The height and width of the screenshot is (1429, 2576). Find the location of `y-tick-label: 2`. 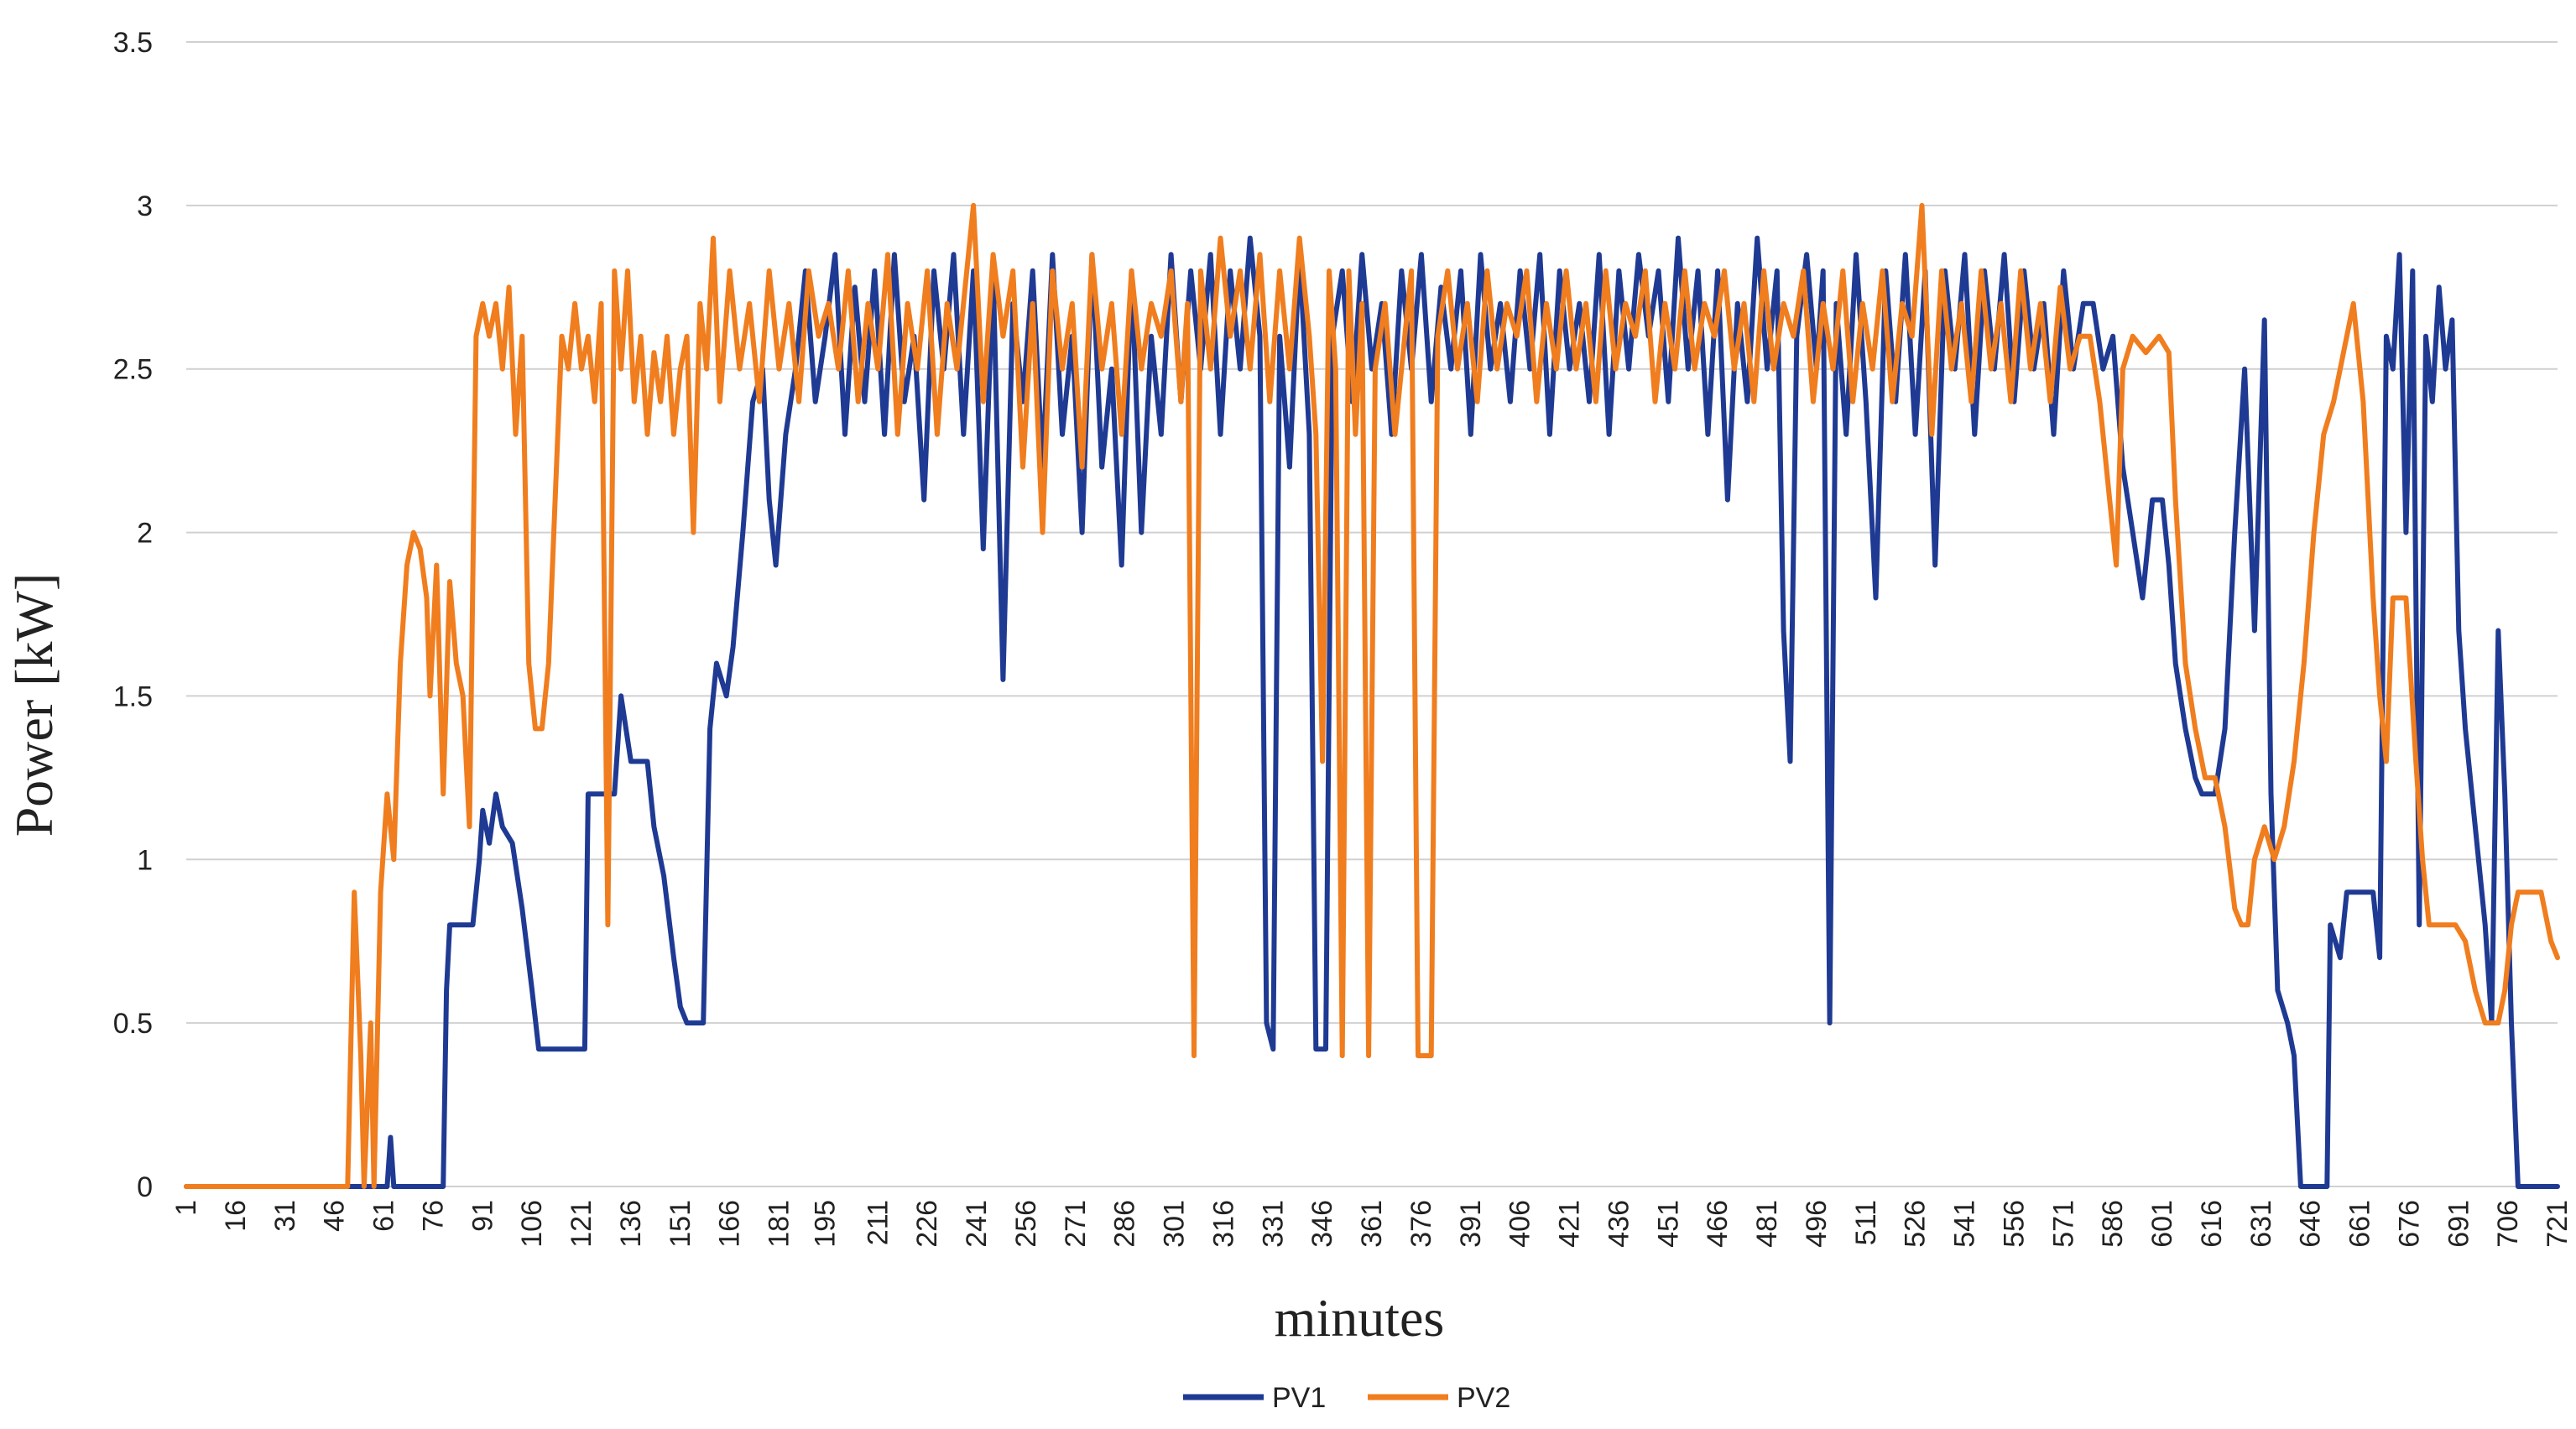

y-tick-label: 2 is located at coordinates (145, 534).